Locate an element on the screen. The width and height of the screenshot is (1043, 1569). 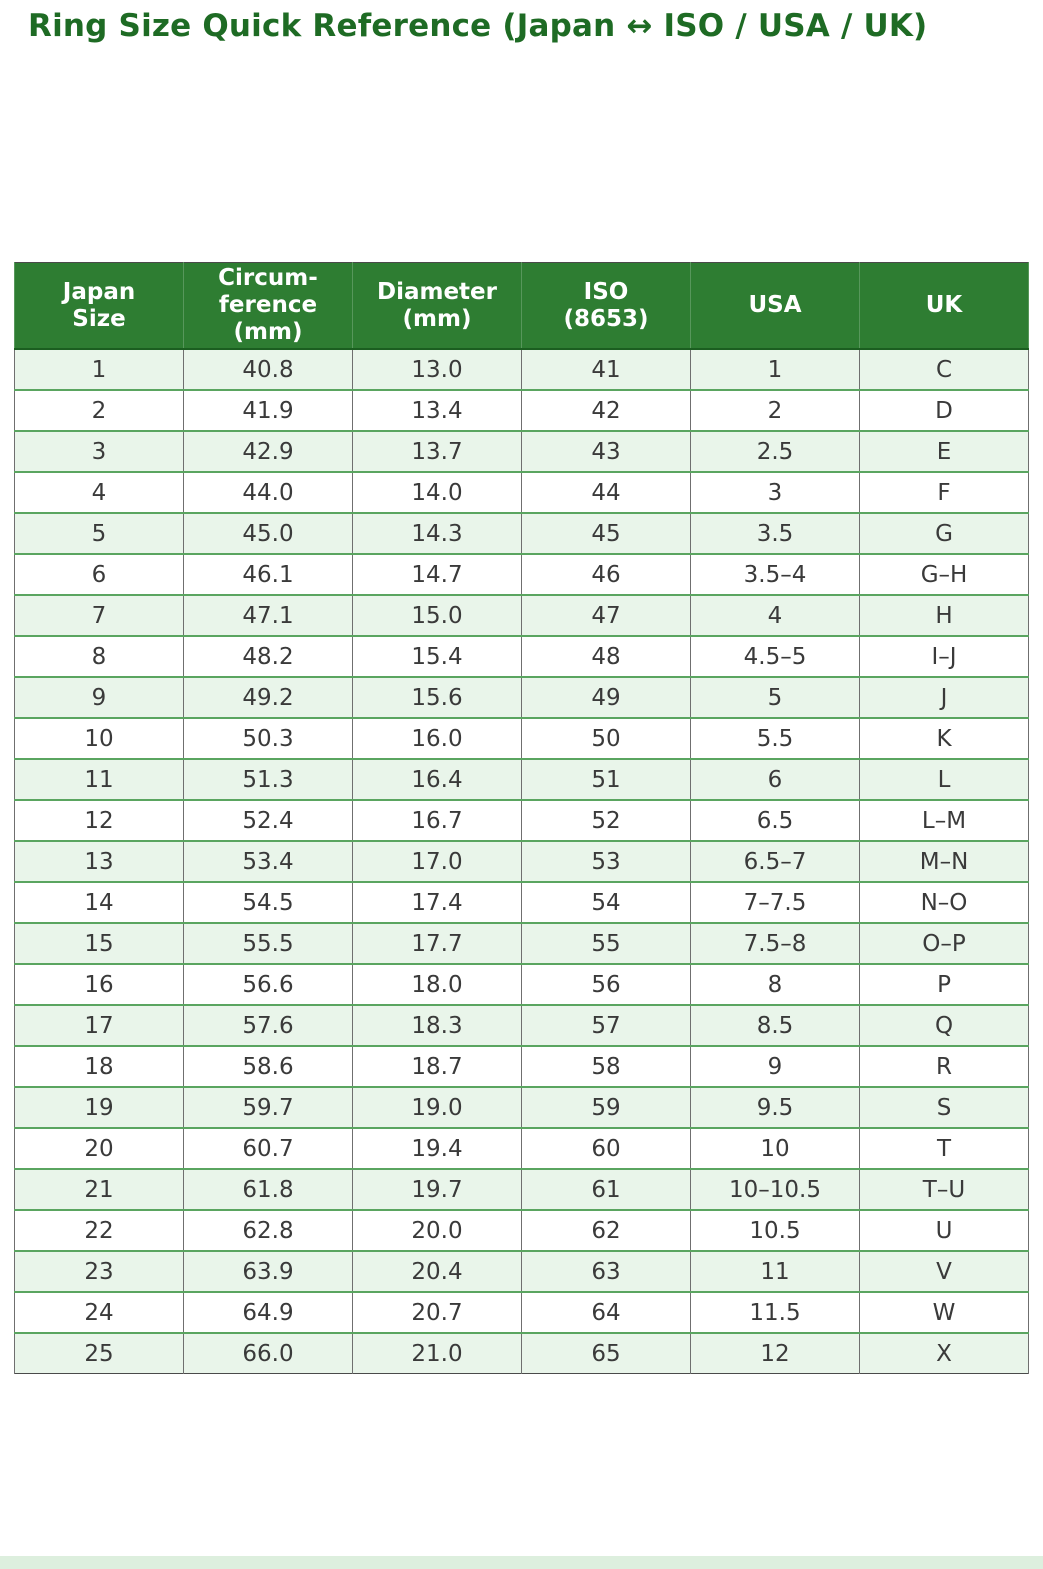
table-cell: 60.7 is located at coordinates (268, 1148).